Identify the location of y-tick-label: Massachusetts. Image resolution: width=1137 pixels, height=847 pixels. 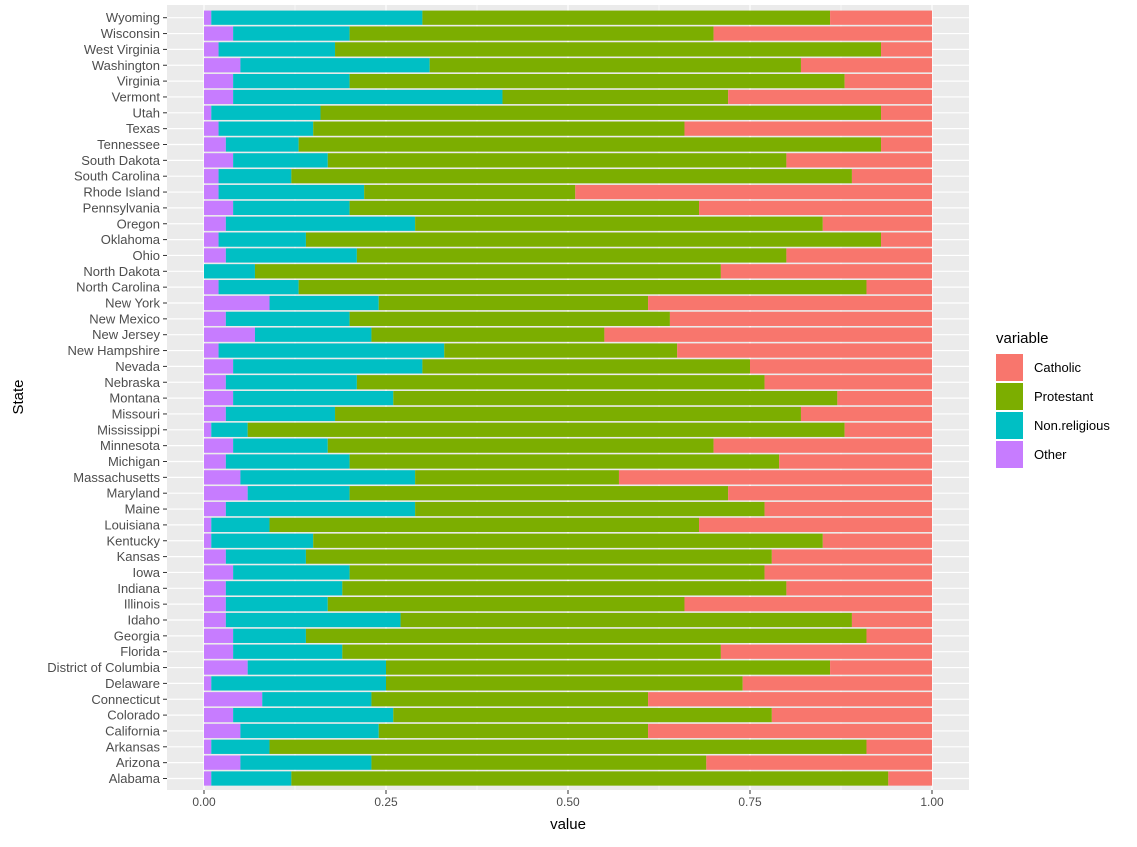
(116, 477).